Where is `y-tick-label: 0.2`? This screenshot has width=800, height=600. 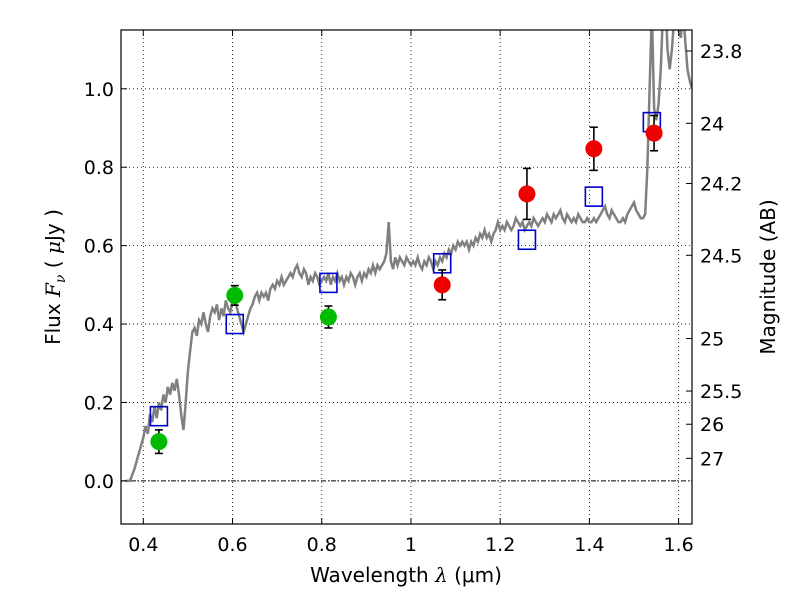
y-tick-label: 0.2 is located at coordinates (99, 403).